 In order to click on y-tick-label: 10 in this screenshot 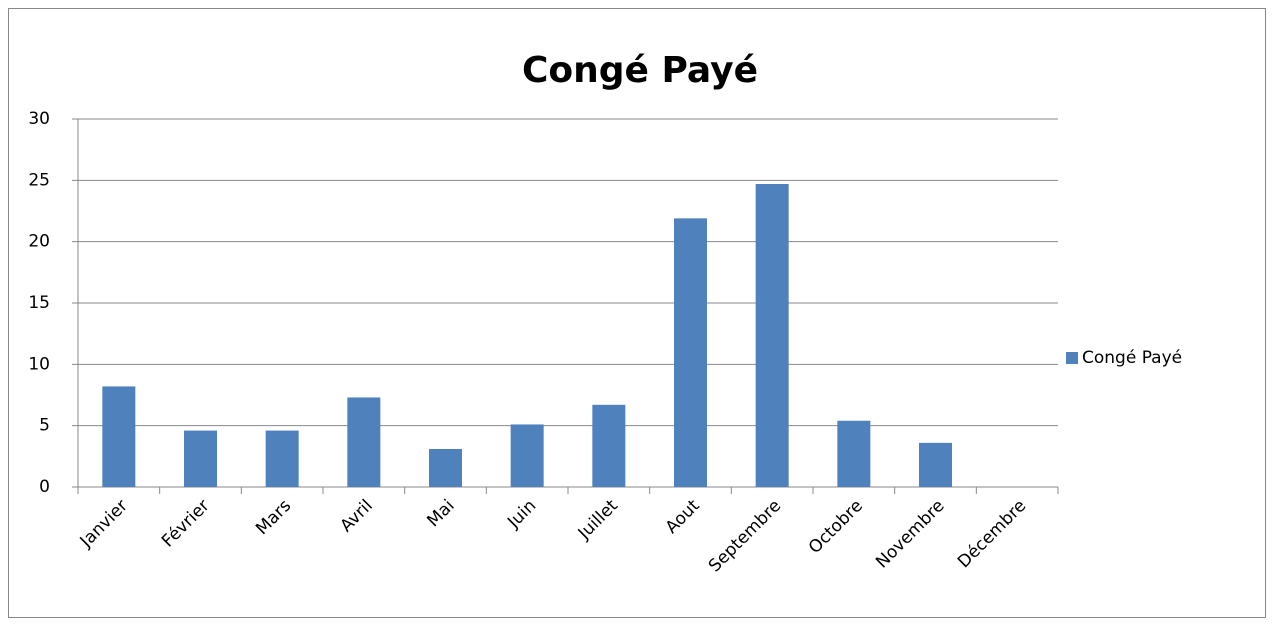, I will do `click(39, 364)`.